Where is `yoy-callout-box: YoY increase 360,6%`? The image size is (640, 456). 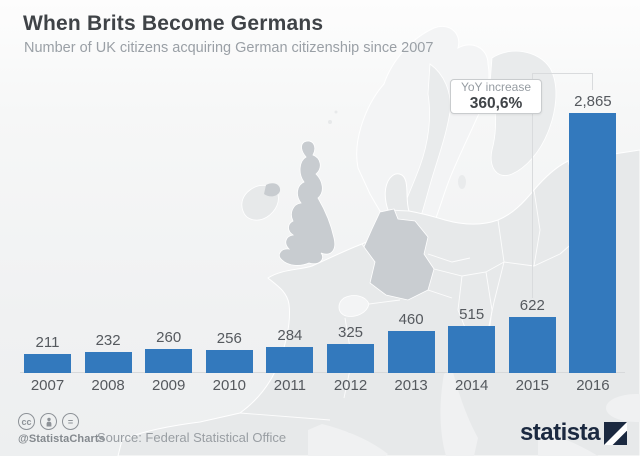 yoy-callout-box: YoY increase 360,6% is located at coordinates (496, 96).